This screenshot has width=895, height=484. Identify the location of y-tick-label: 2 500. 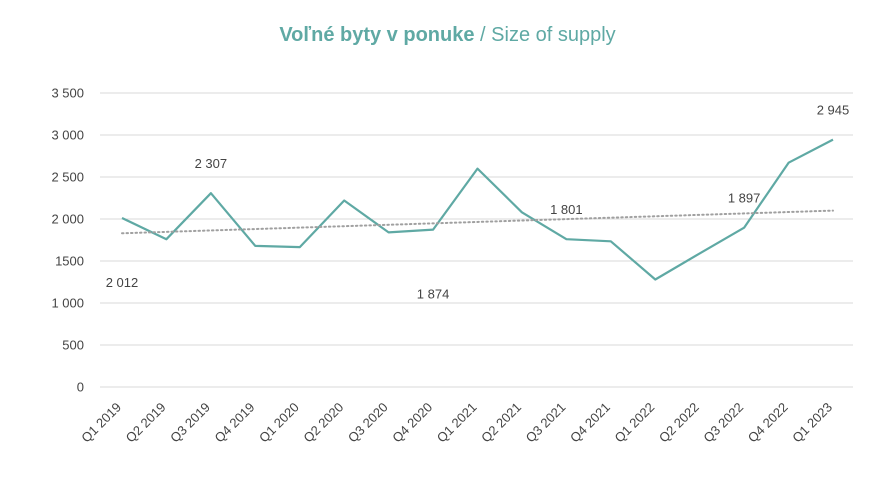
(67, 177).